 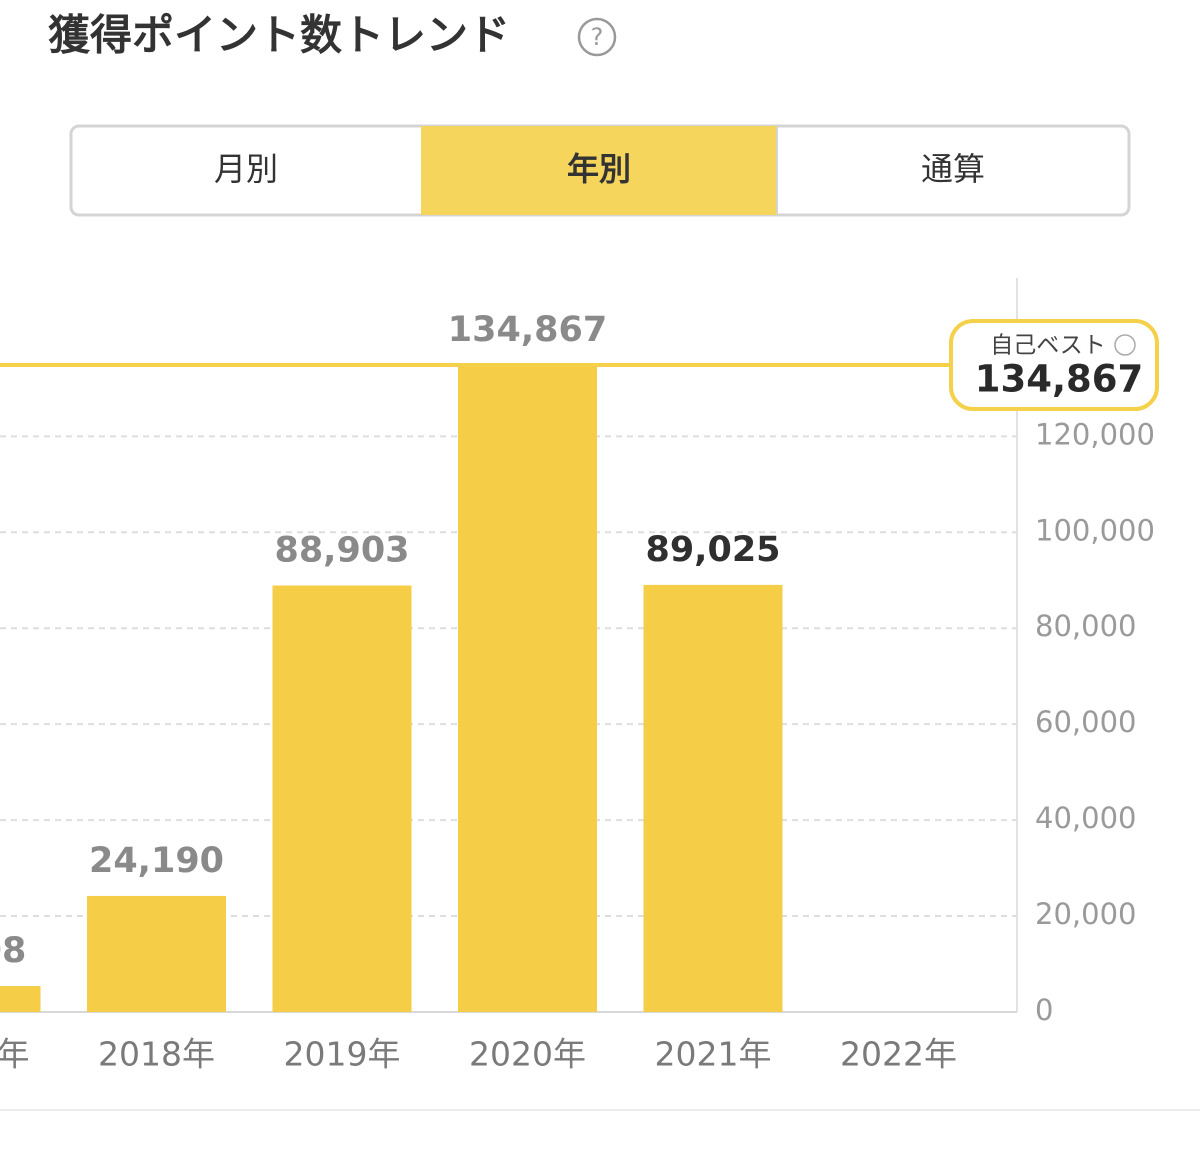 I want to click on x-tick-label: 2020年, so click(x=527, y=1054).